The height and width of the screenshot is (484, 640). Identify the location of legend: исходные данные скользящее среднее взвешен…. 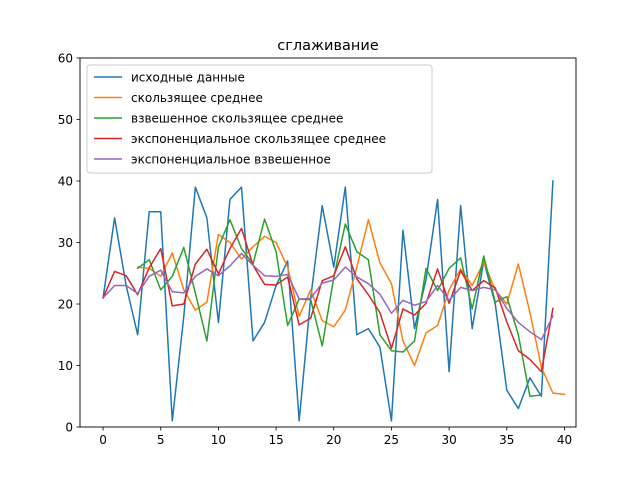
(259, 119).